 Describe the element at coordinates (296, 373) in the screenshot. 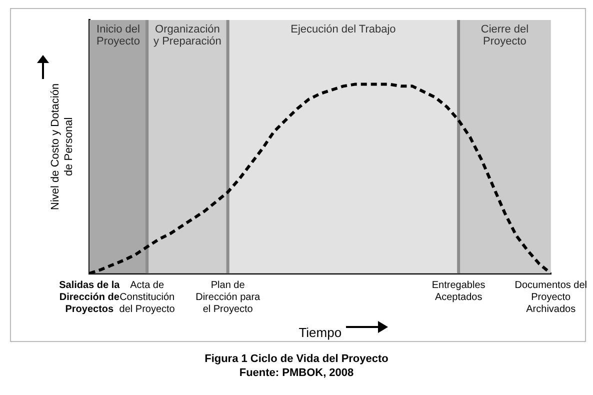

I see `text: Fuente: PMBOK, 2008` at that location.